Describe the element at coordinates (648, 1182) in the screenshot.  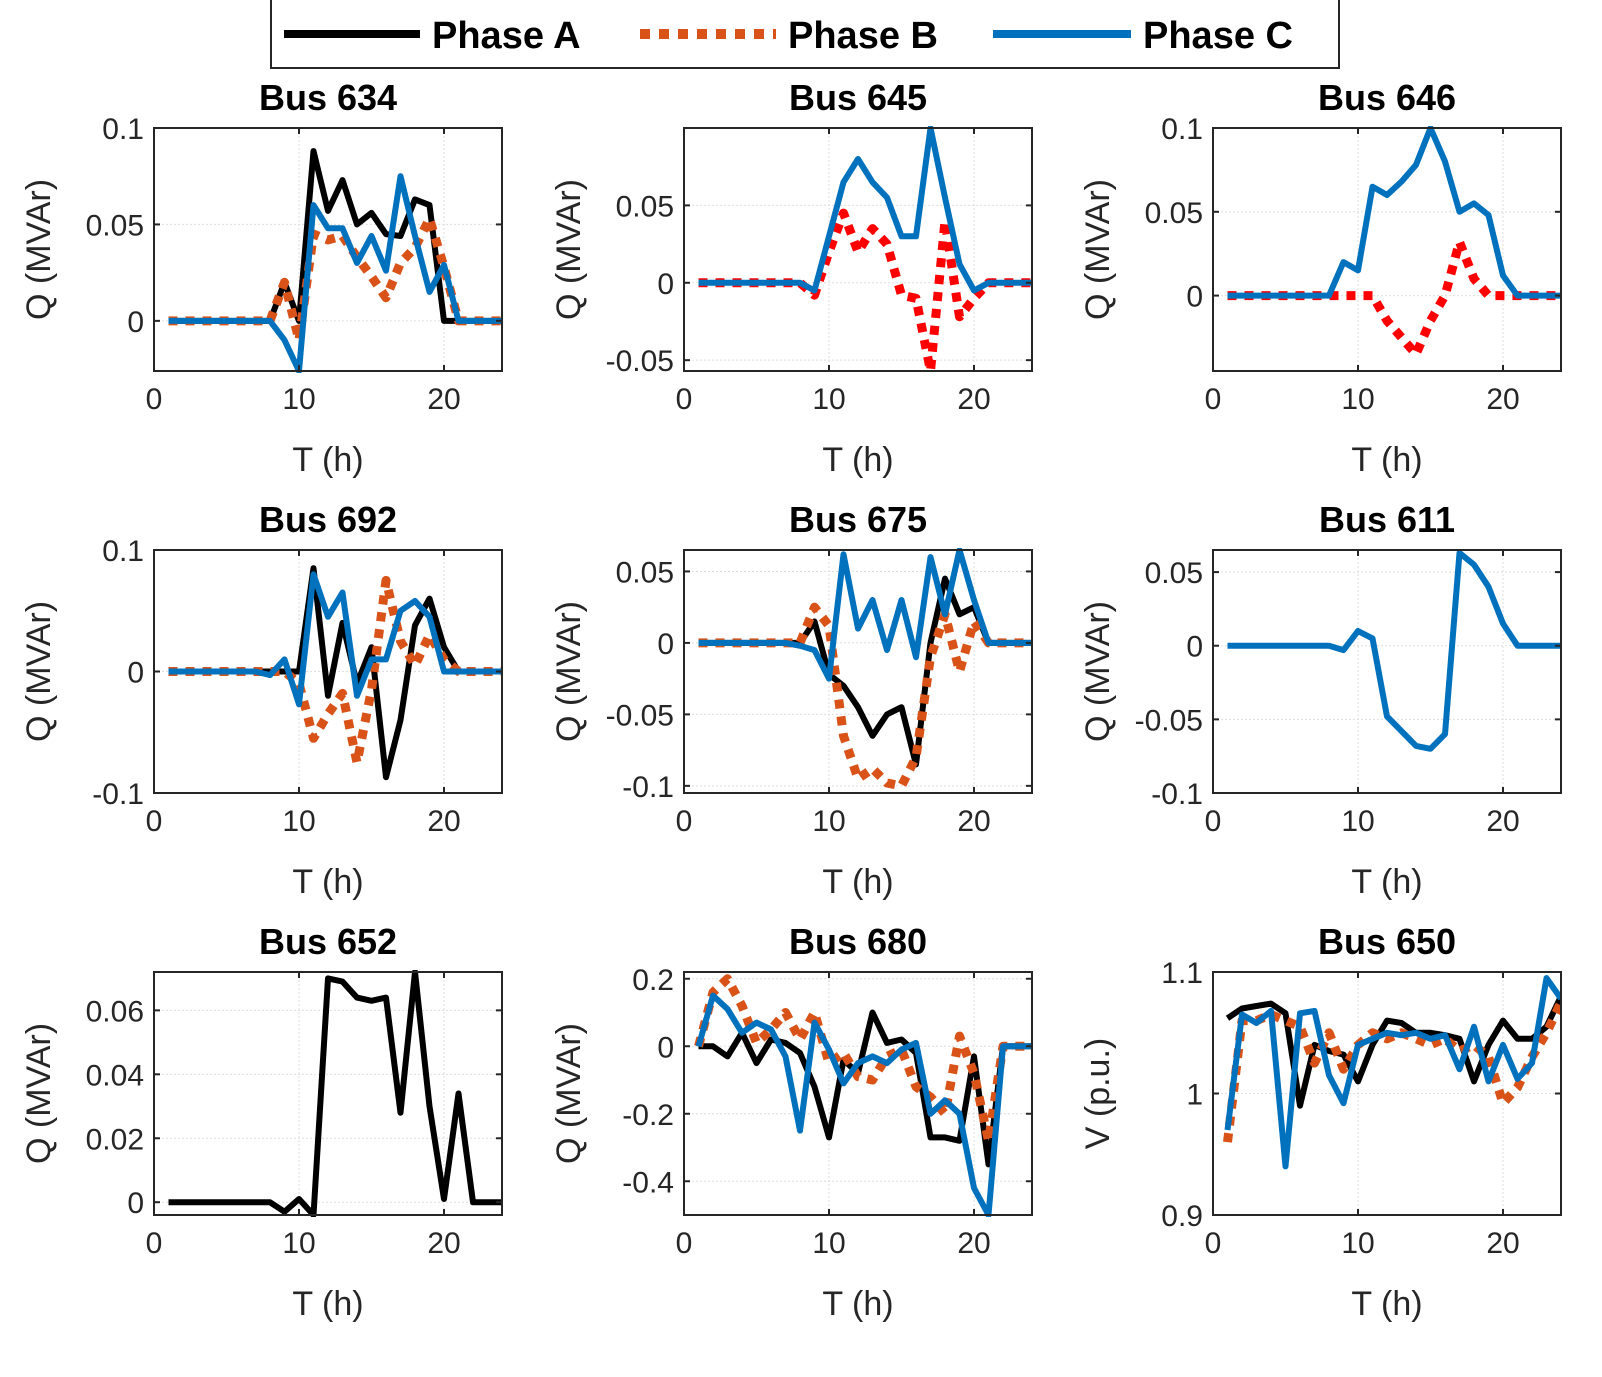
I see `y-tick-label: -0.4` at that location.